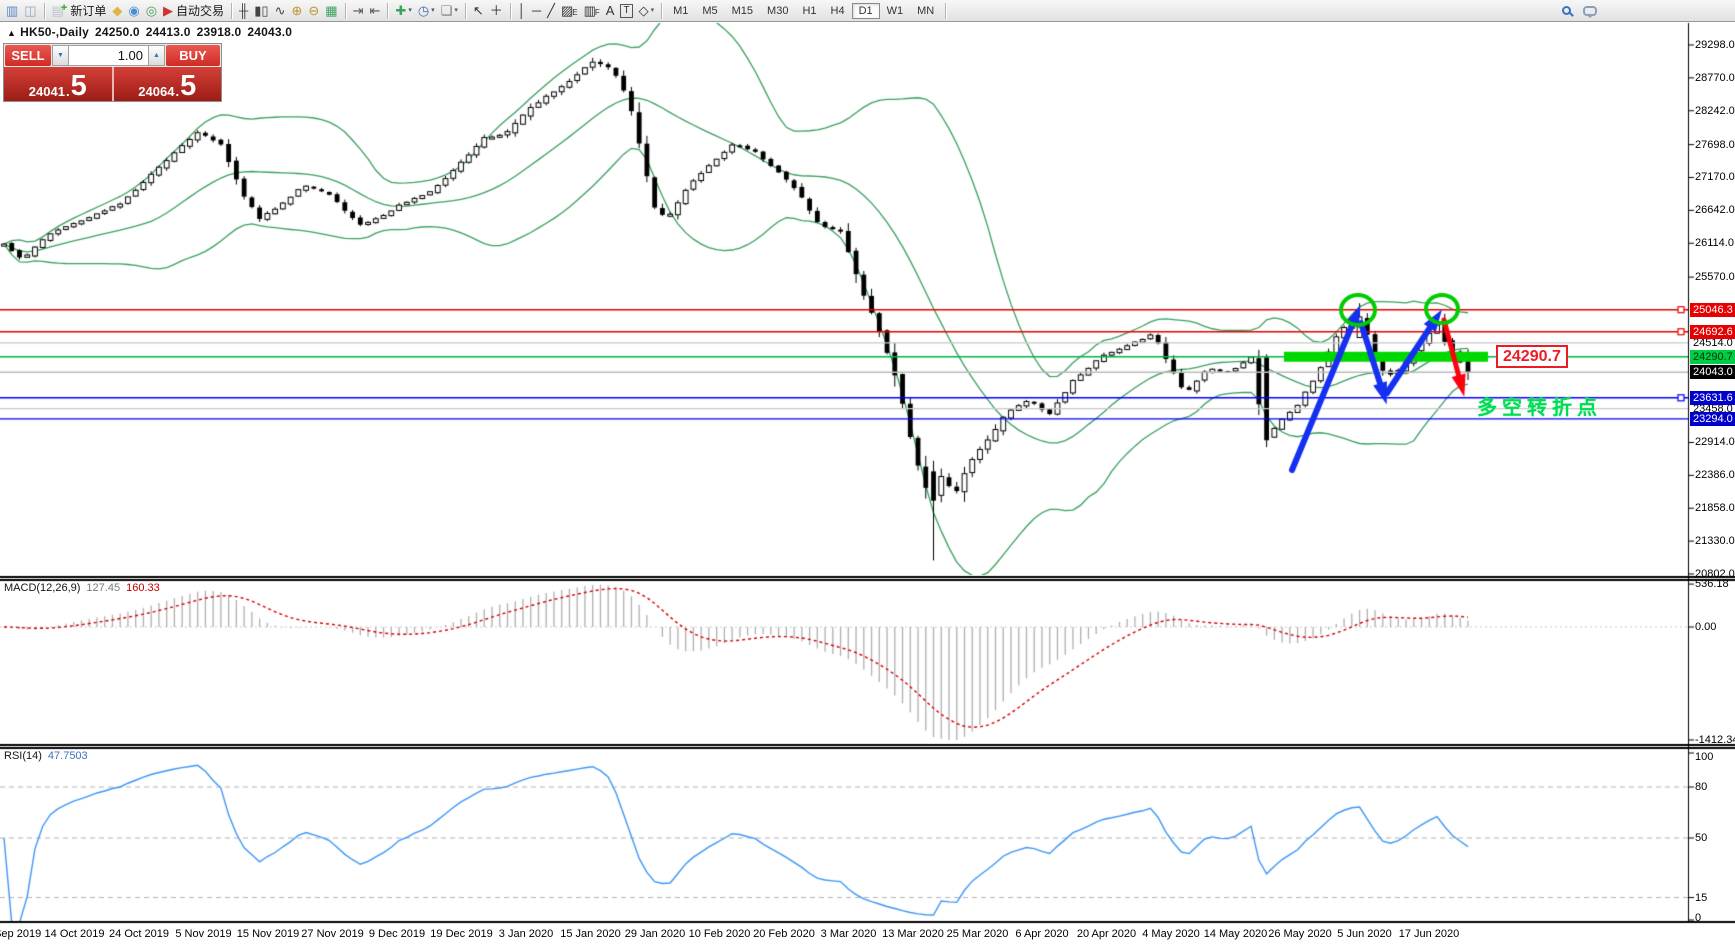 This screenshot has width=1735, height=946. Describe the element at coordinates (1715, 110) in the screenshot. I see `price-tick-label: 28242.0` at that location.